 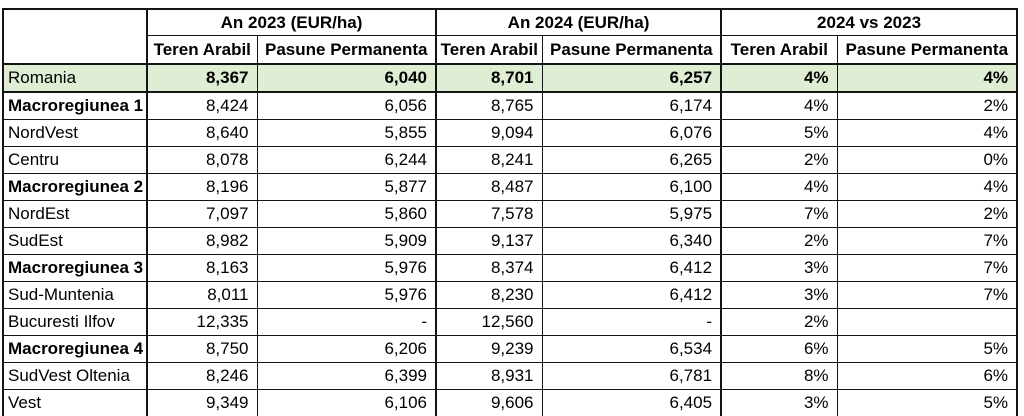 What do you see at coordinates (632, 160) in the screenshot?
I see `cell: 6,265` at bounding box center [632, 160].